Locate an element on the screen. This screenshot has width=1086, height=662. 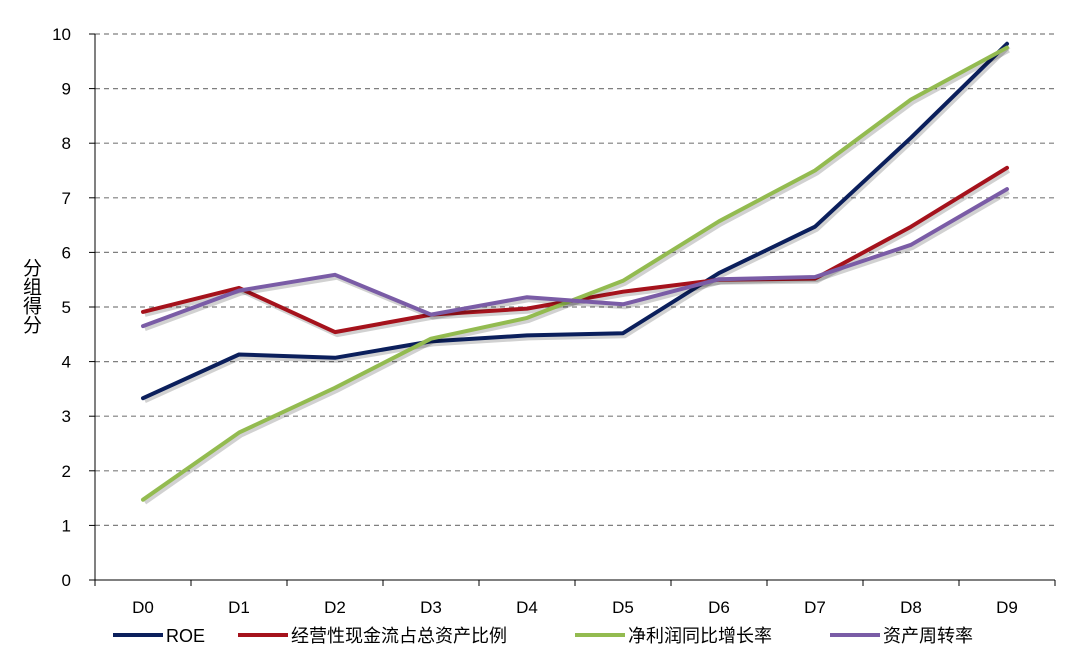
x-tick-label: D6 is located at coordinates (719, 607).